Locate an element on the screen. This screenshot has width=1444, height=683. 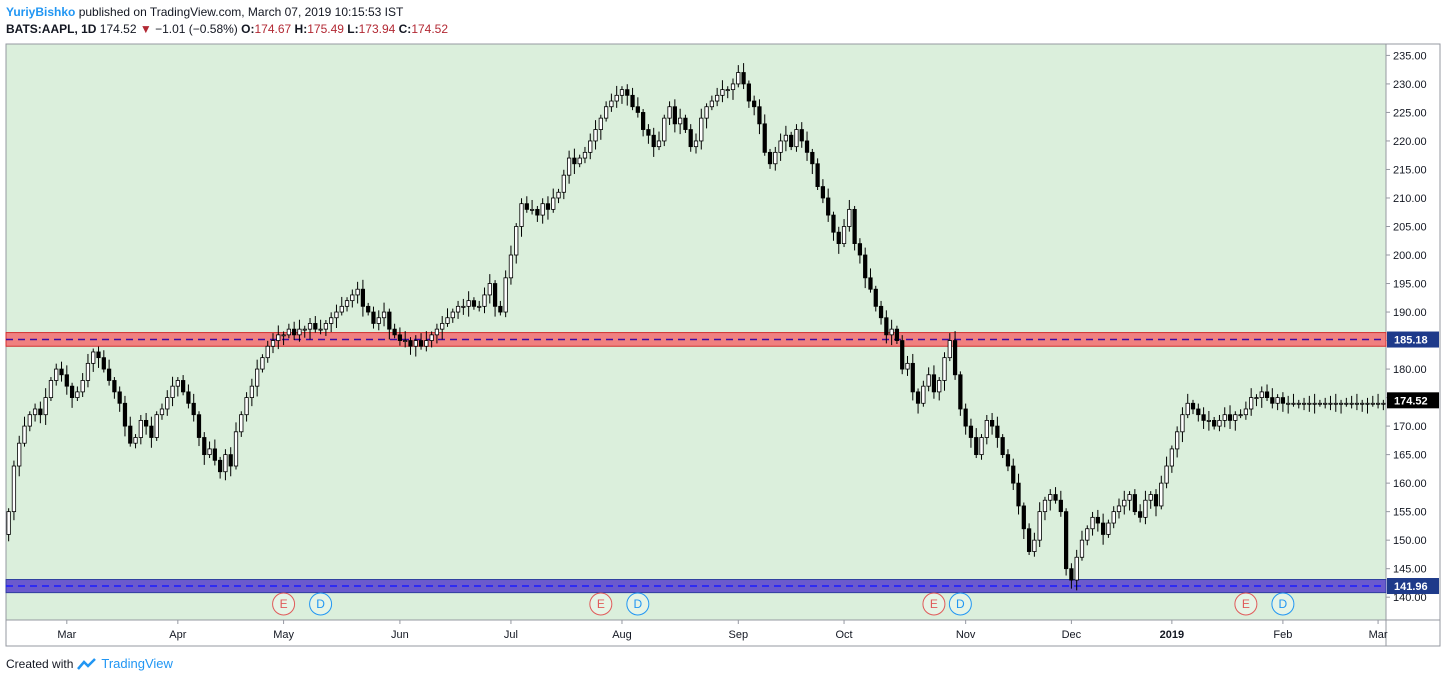
author-link: YuriyBishko is located at coordinates (41, 12).